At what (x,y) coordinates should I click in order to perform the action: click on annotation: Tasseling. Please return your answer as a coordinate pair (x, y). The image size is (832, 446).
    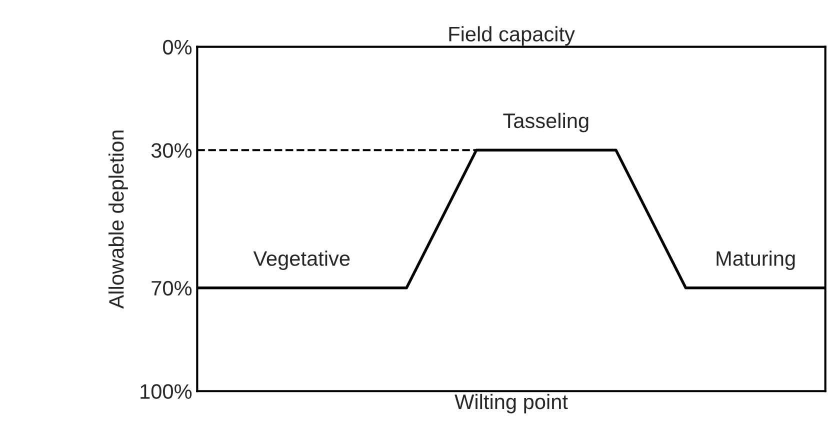
    Looking at the image, I should click on (545, 122).